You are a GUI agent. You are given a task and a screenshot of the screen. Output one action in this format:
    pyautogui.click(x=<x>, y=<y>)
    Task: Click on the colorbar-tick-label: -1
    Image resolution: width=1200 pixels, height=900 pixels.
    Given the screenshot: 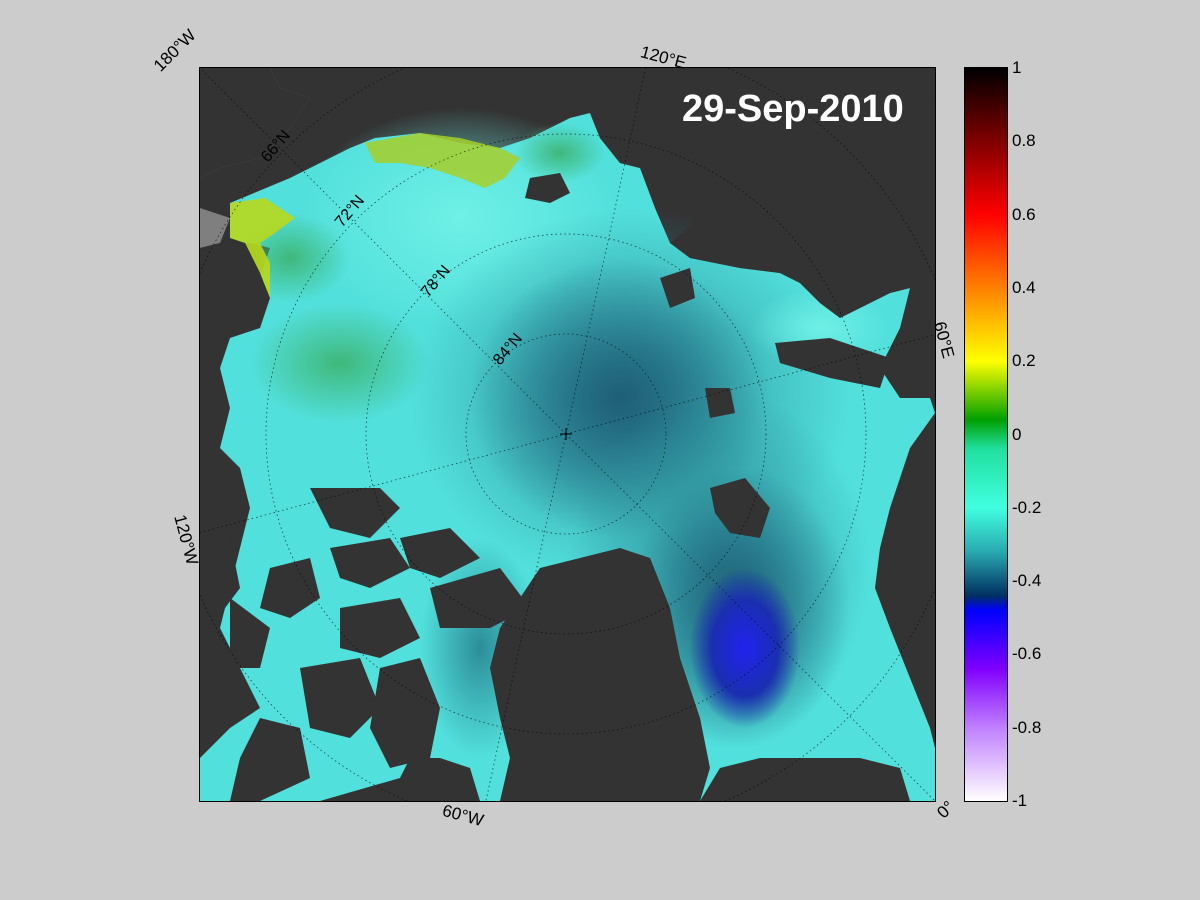 What is the action you would take?
    pyautogui.click(x=1020, y=800)
    